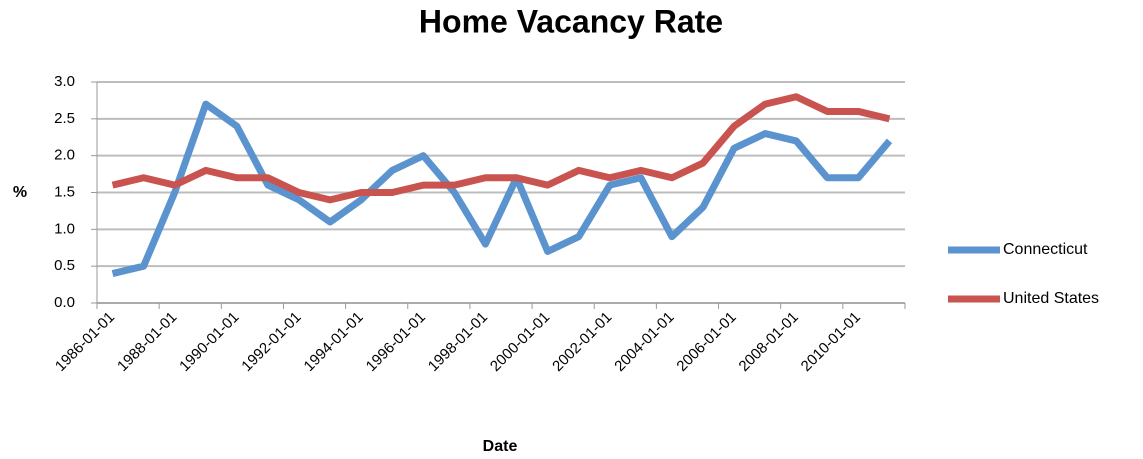  Describe the element at coordinates (64, 155) in the screenshot. I see `y-tick-label: 2.0` at that location.